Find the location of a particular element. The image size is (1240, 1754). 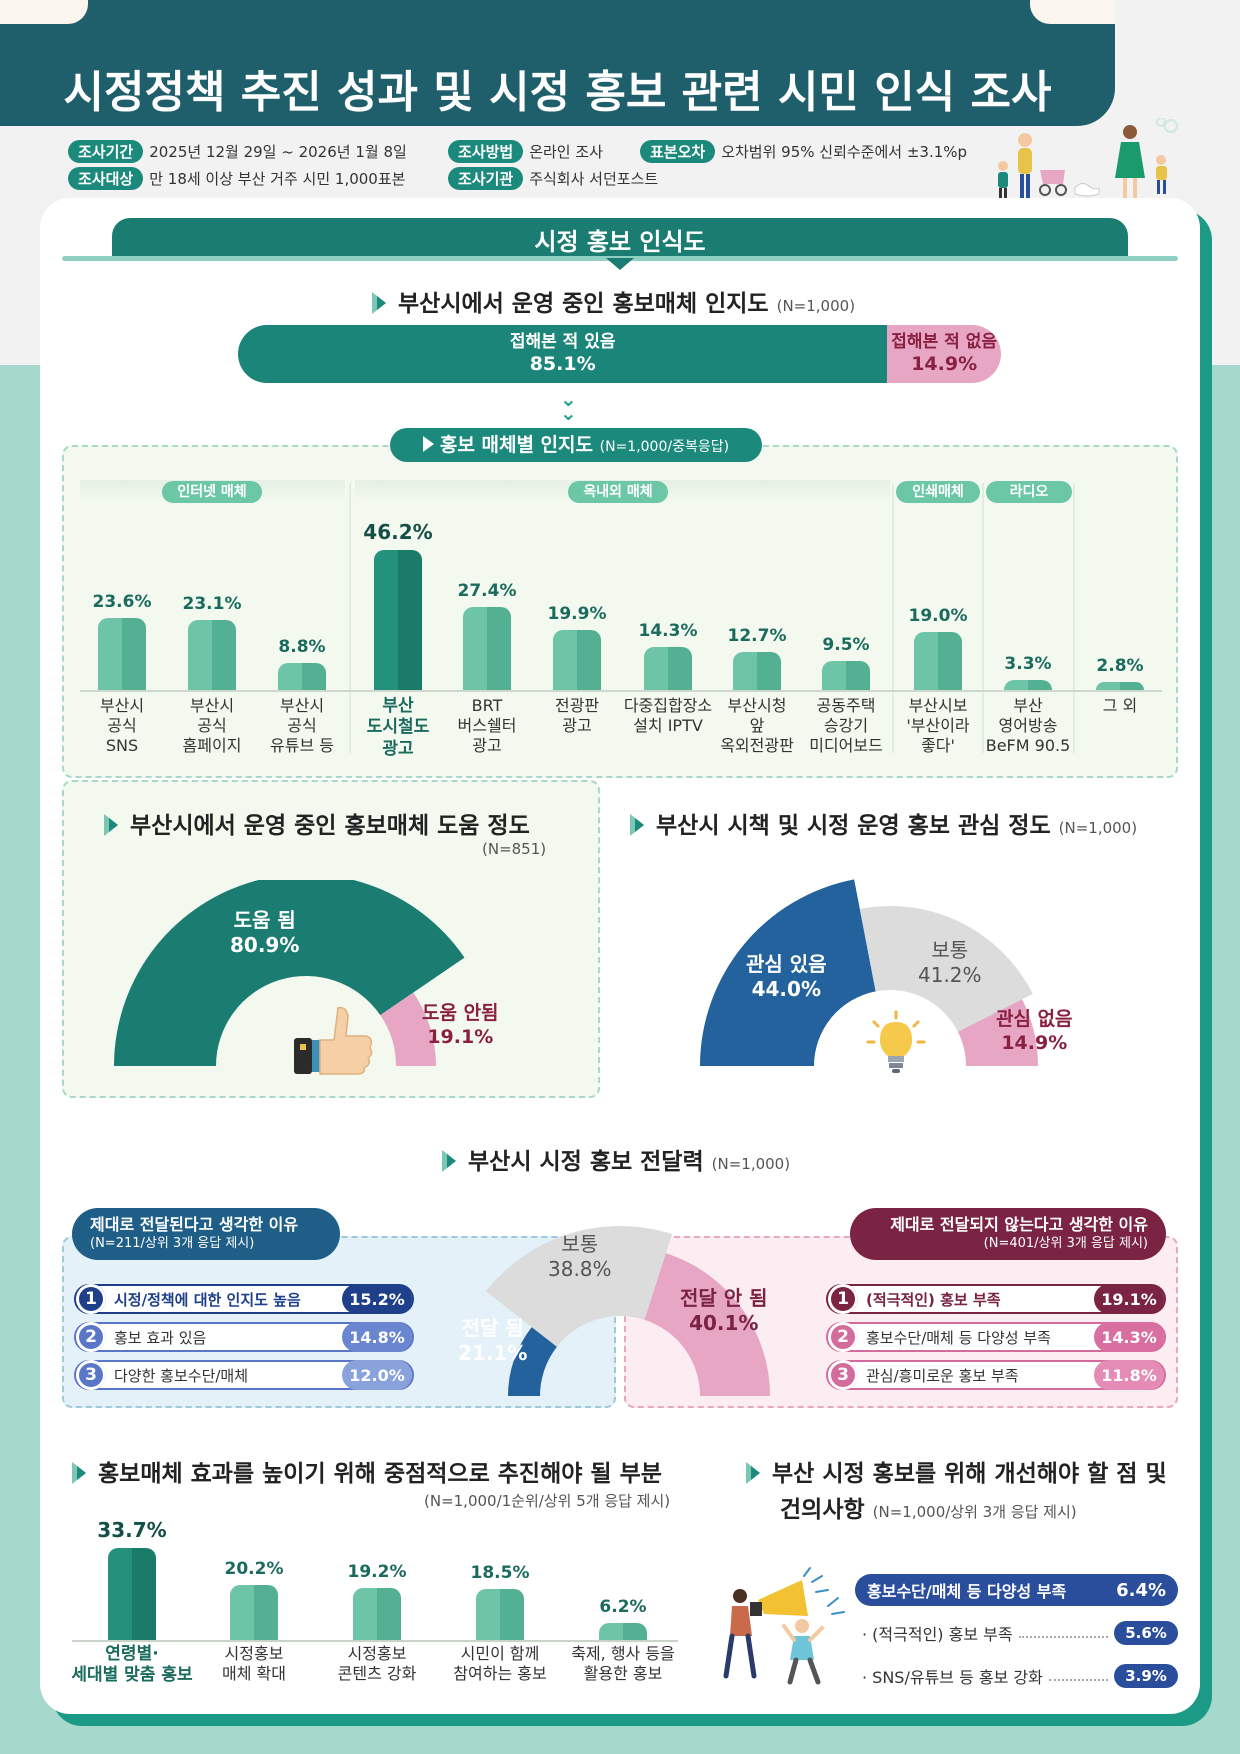

survey-method-text: 온라인 조사 is located at coordinates (566, 152).